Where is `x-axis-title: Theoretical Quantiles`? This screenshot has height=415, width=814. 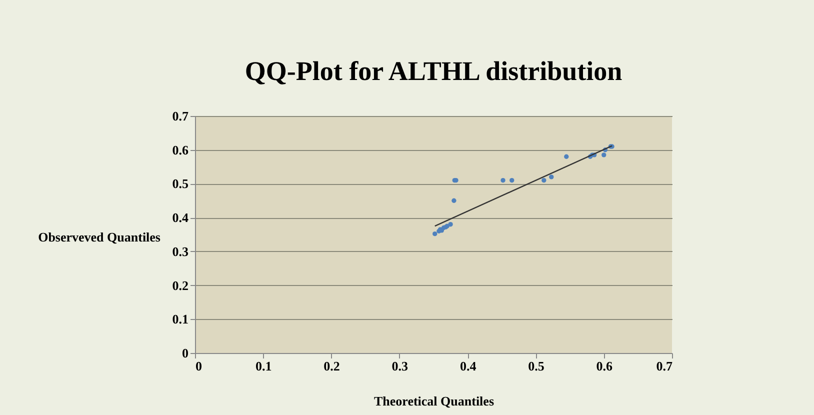
x-axis-title: Theoretical Quantiles is located at coordinates (434, 401).